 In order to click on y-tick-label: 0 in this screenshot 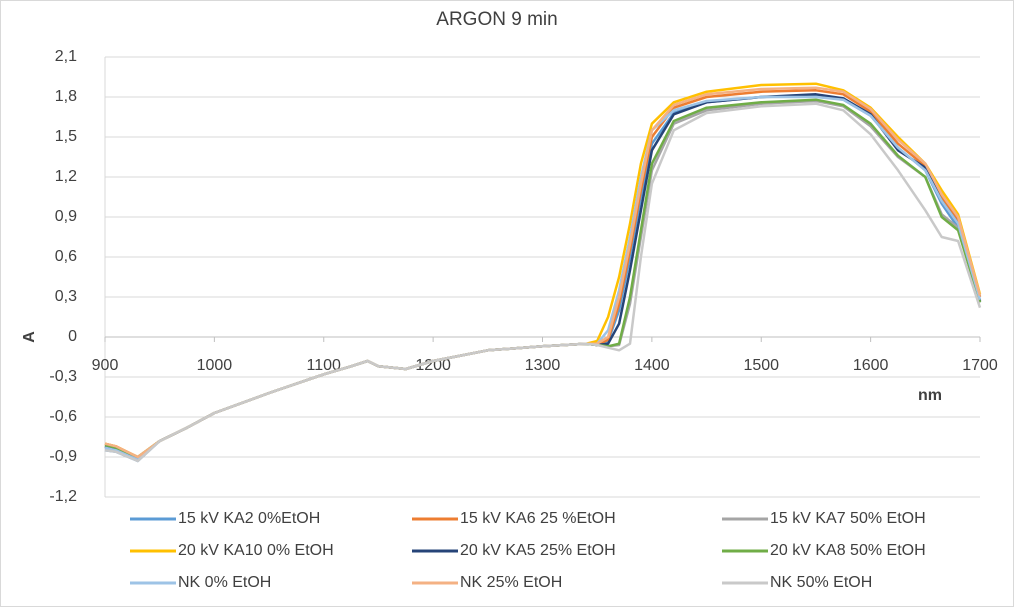, I will do `click(72, 336)`.